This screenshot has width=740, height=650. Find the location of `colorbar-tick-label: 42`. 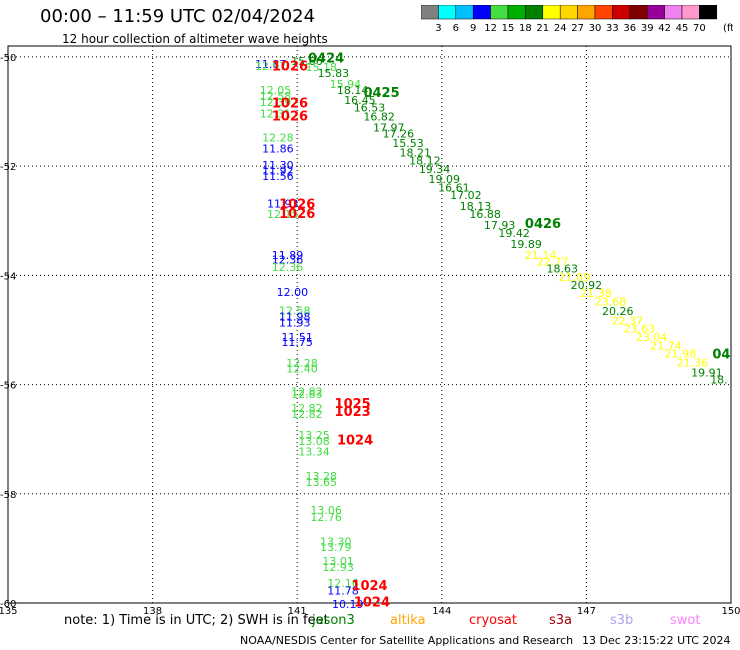

colorbar-tick-label: 42 is located at coordinates (664, 28).